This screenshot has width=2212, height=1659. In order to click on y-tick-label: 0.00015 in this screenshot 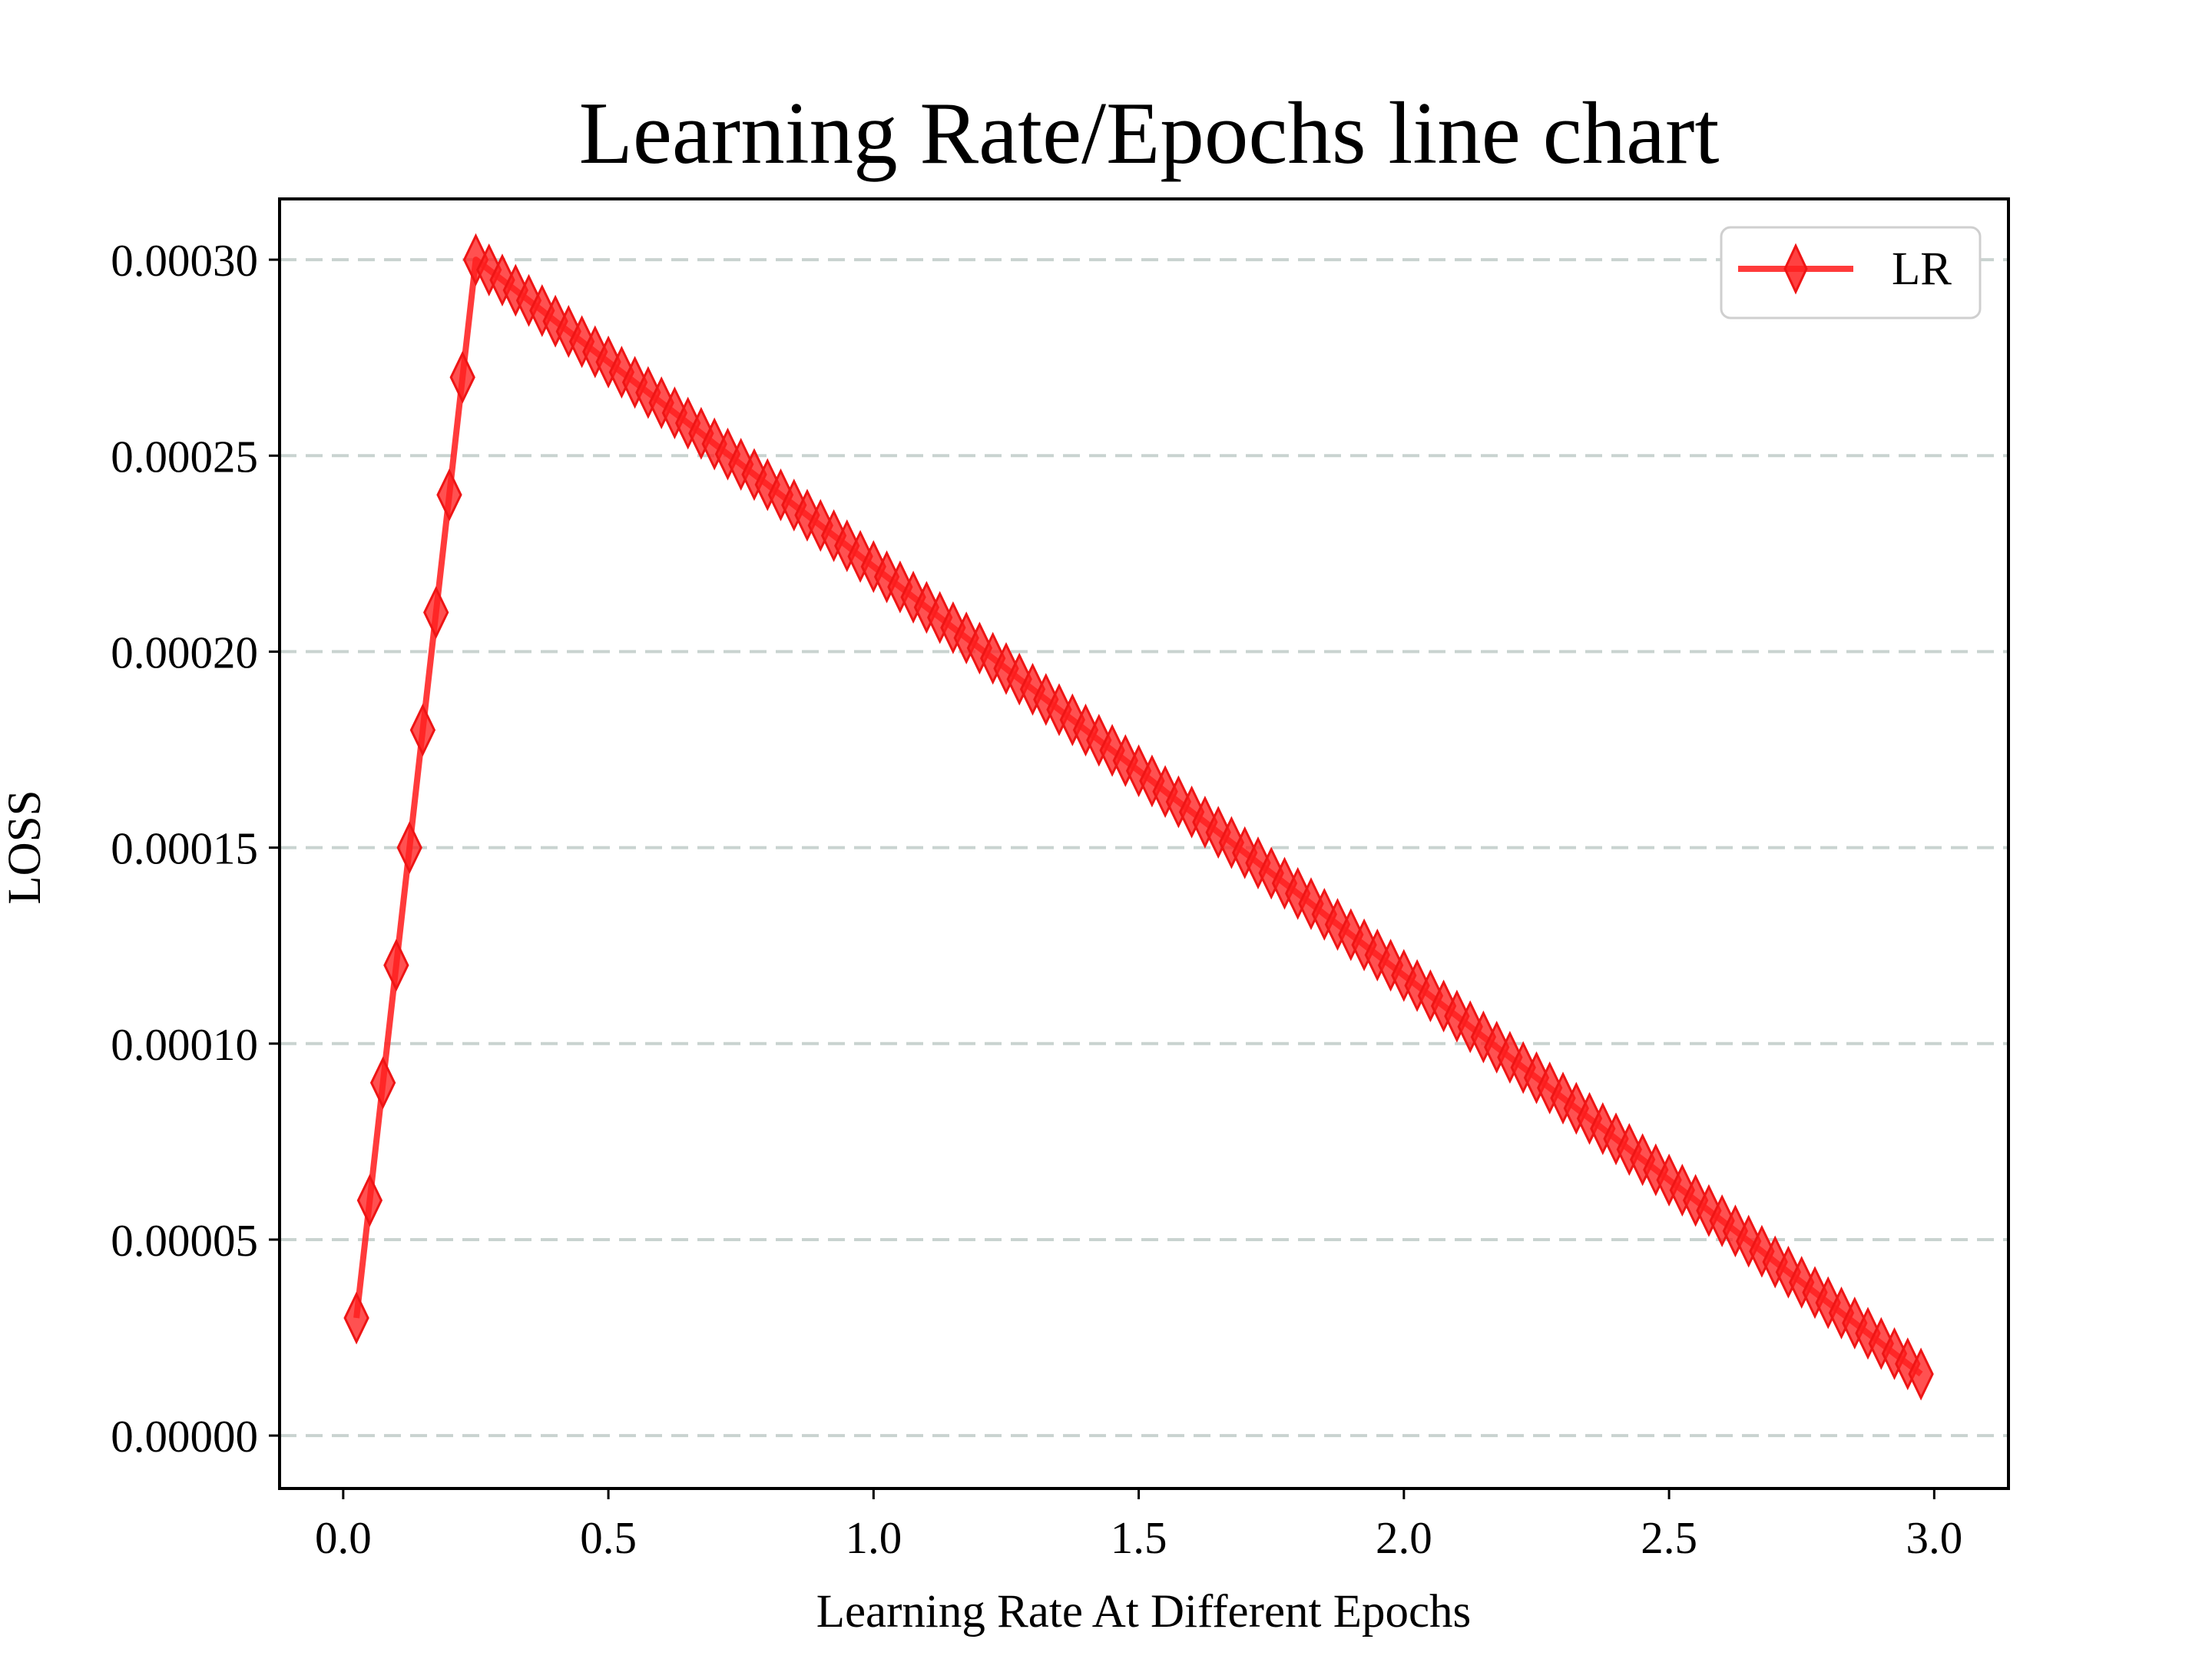, I will do `click(184, 849)`.